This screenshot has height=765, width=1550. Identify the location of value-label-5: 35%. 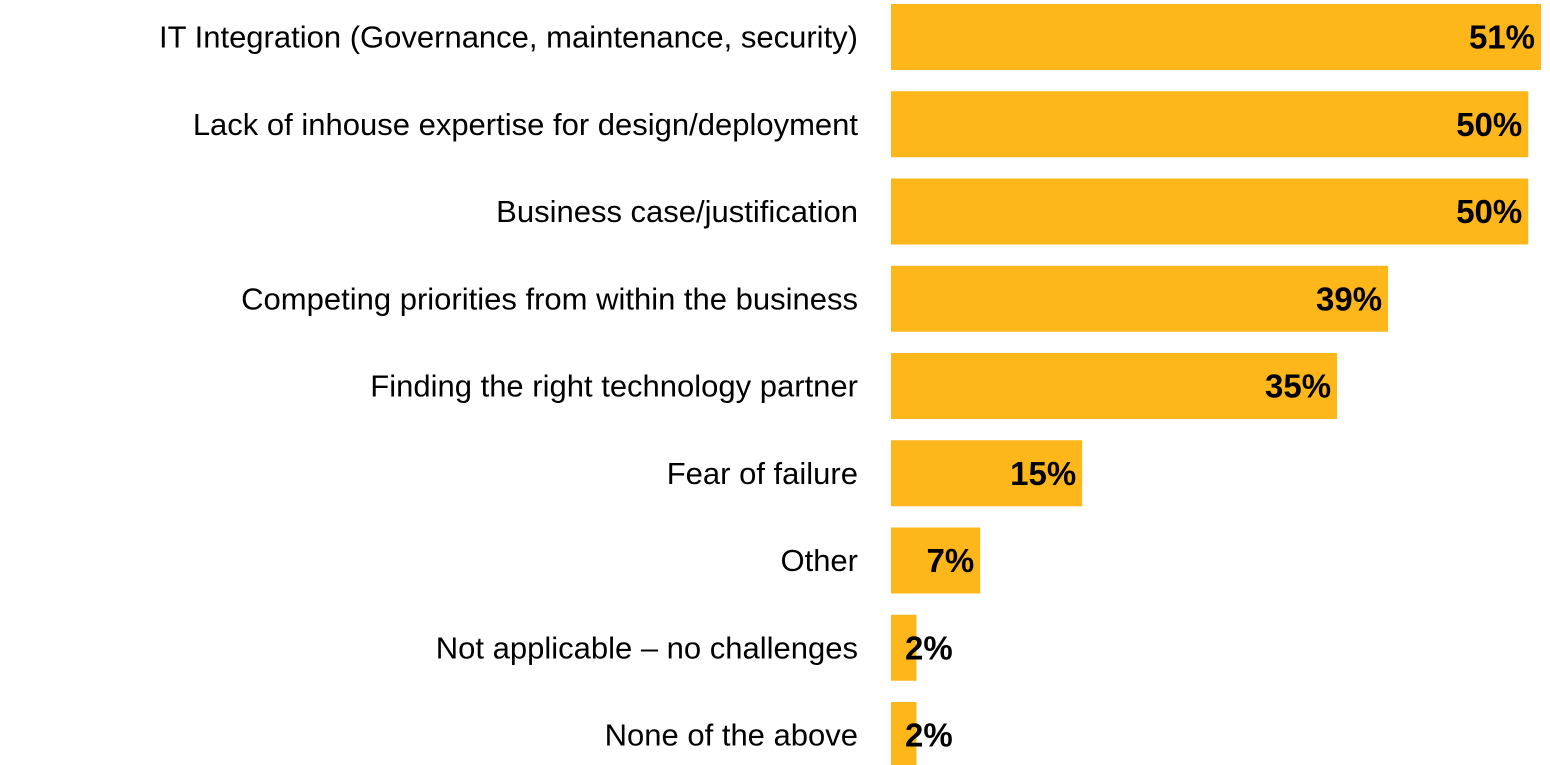
(1298, 386).